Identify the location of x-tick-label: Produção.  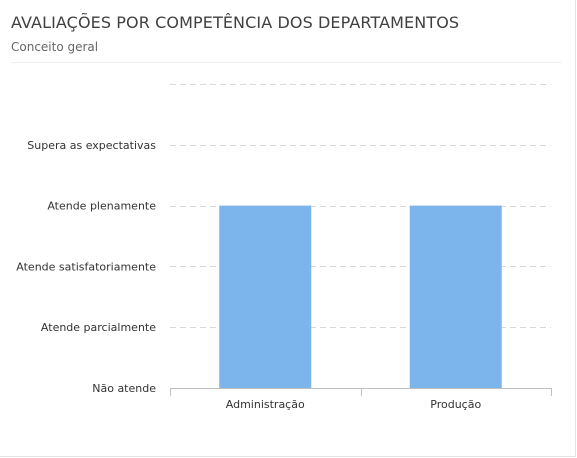
(455, 404).